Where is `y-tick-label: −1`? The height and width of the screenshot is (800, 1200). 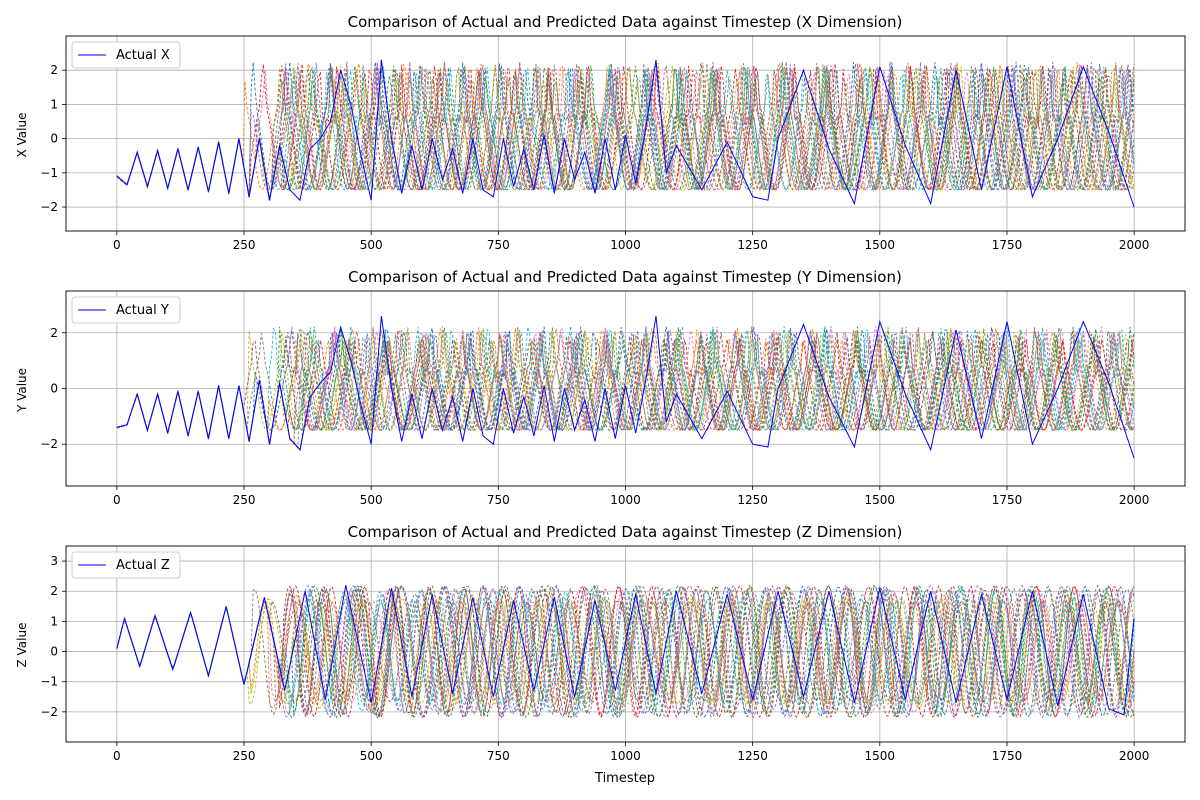
y-tick-label: −1 is located at coordinates (49, 682).